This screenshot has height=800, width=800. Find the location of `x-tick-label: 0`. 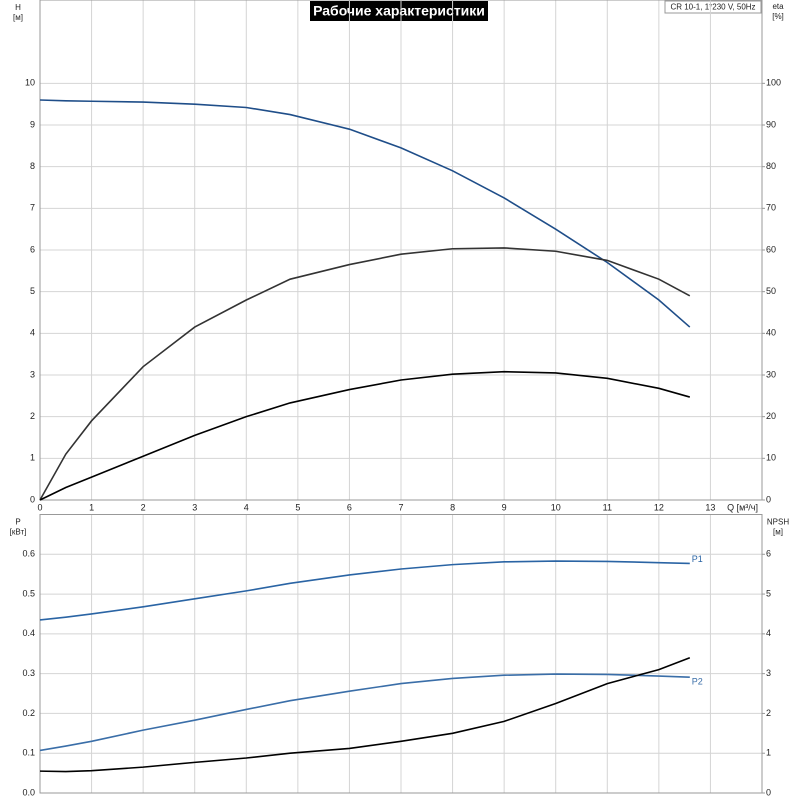

x-tick-label: 0 is located at coordinates (39, 507).